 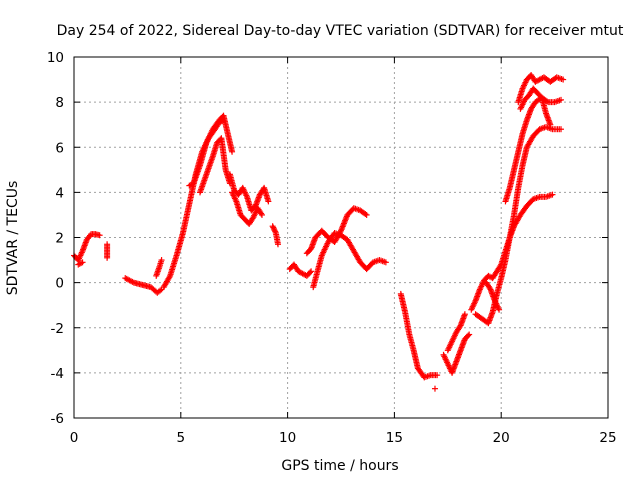 I want to click on y-tick-label: -6, so click(x=57, y=419).